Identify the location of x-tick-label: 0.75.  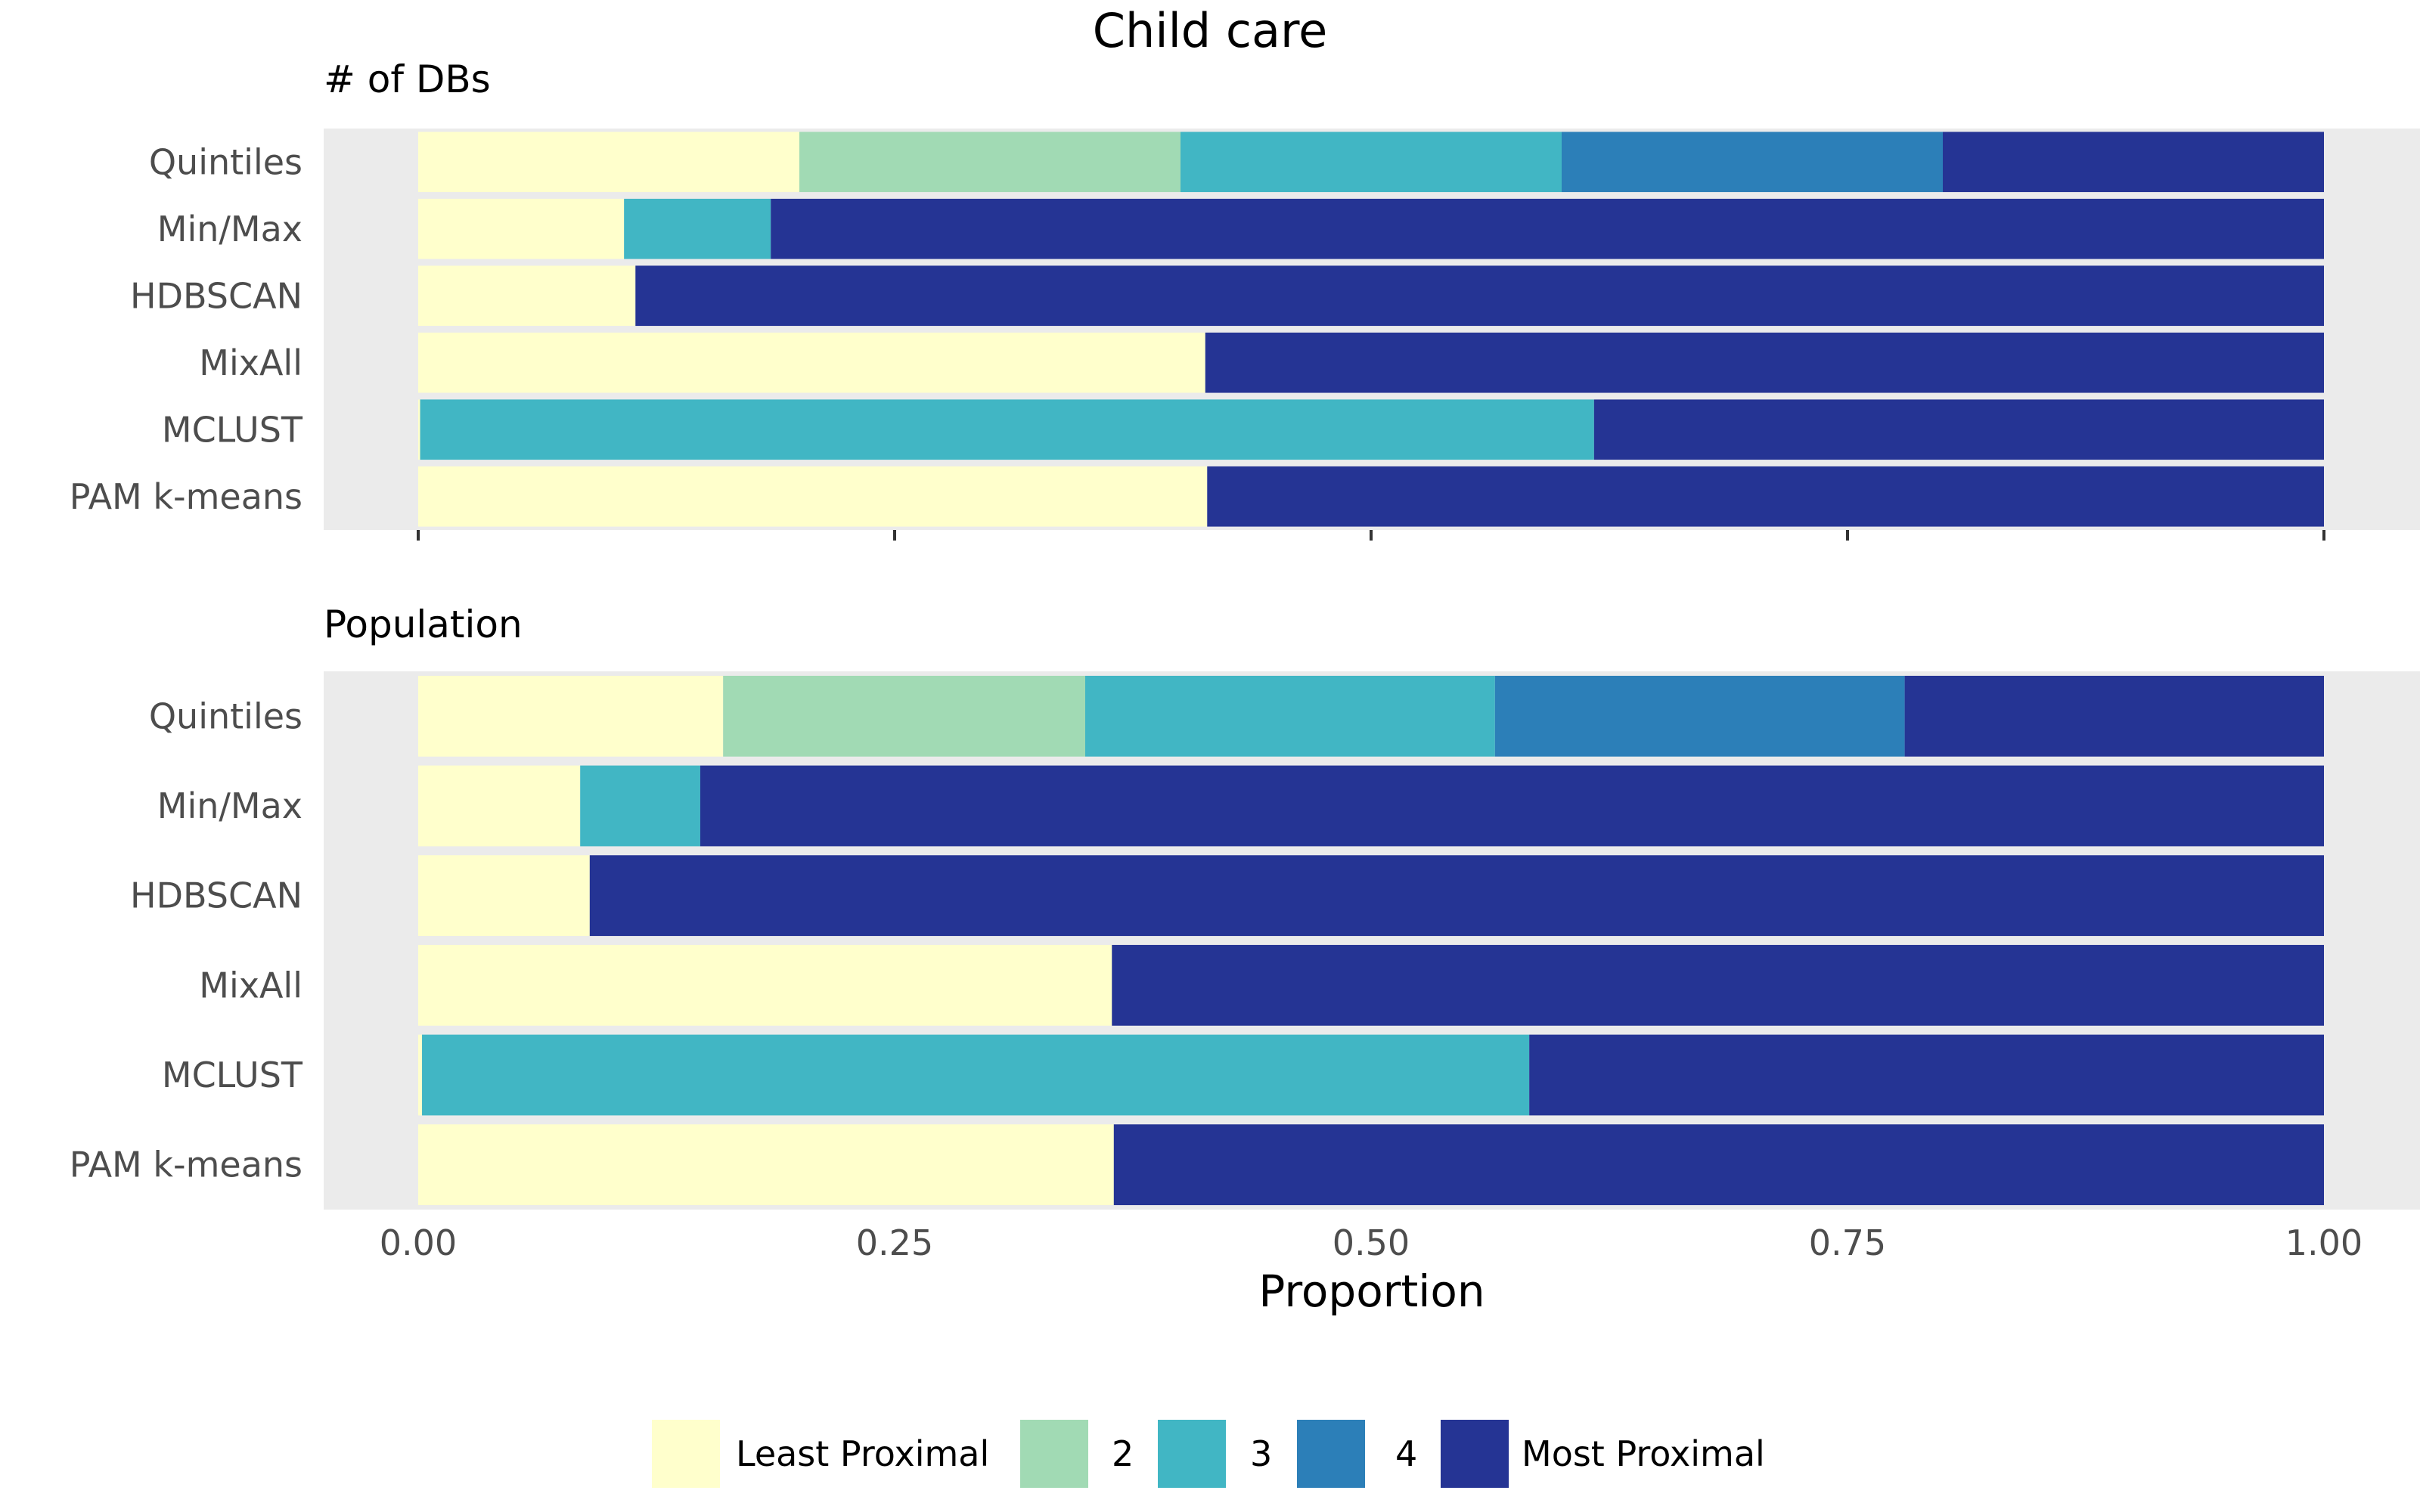
(1847, 1242).